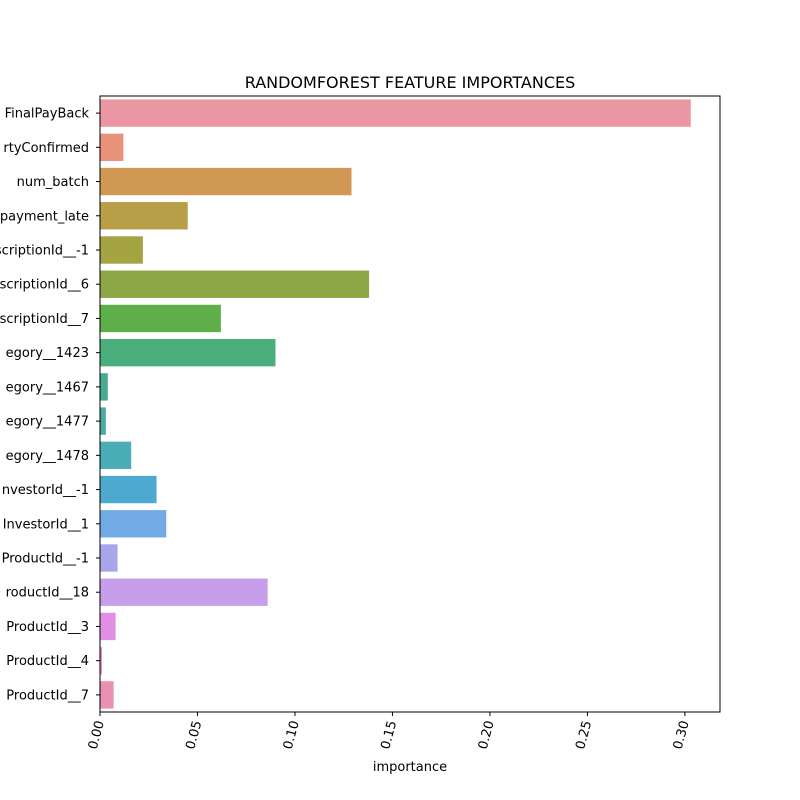 This screenshot has height=800, width=800. Describe the element at coordinates (389, 735) in the screenshot. I see `x-tick-label: 0.15` at that location.